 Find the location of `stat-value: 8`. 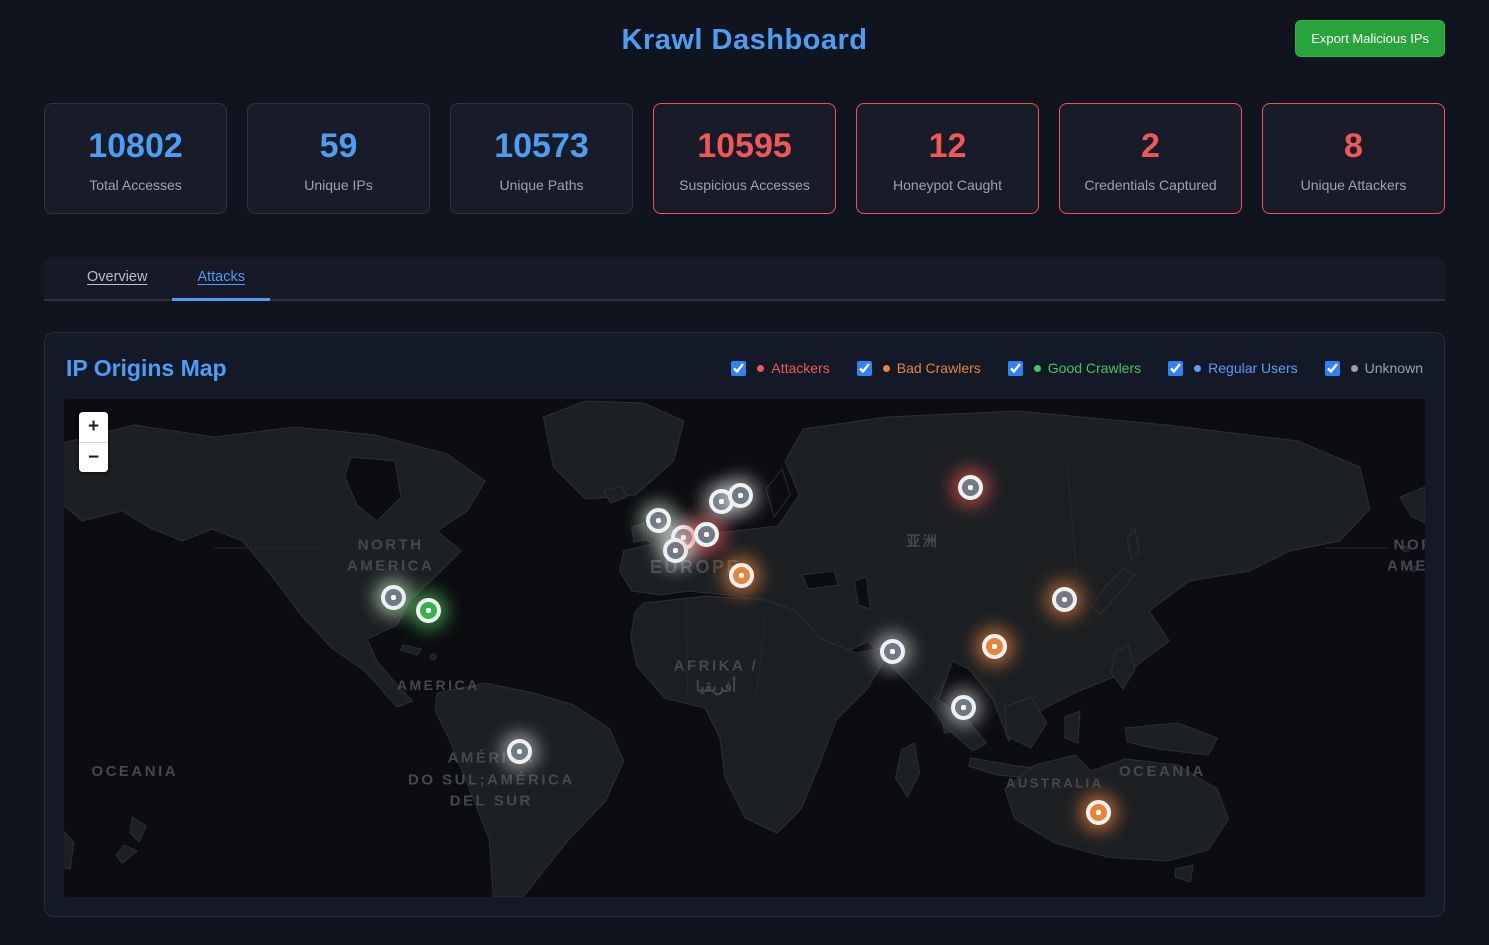

stat-value: 8 is located at coordinates (1353, 146).